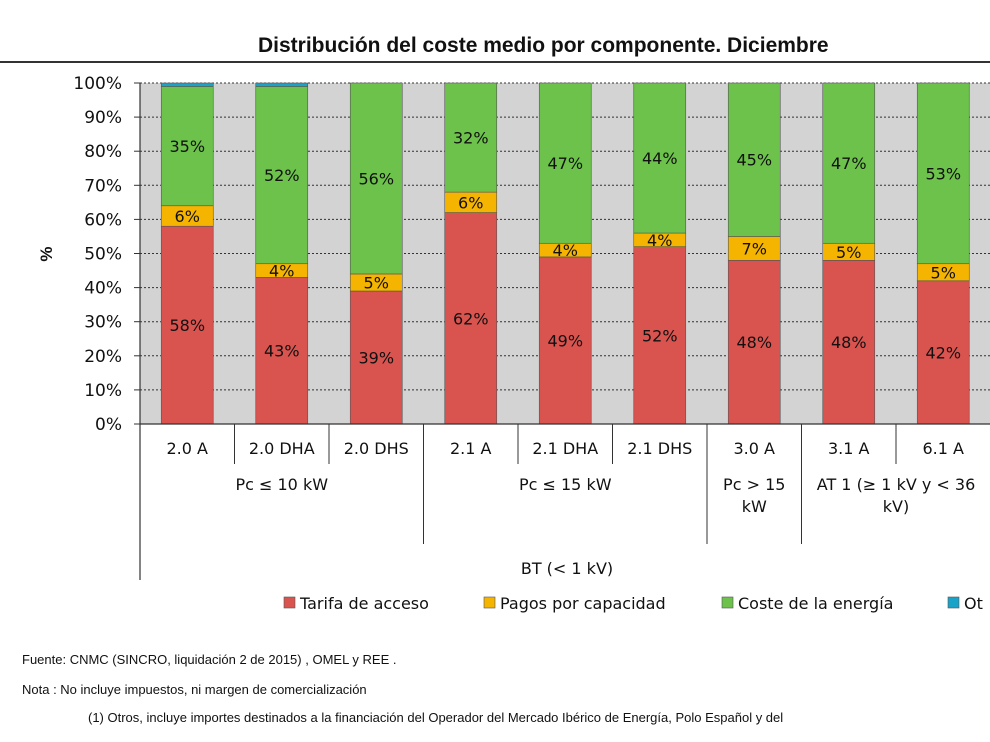  I want to click on y-tick-label: 0%, so click(108, 425).